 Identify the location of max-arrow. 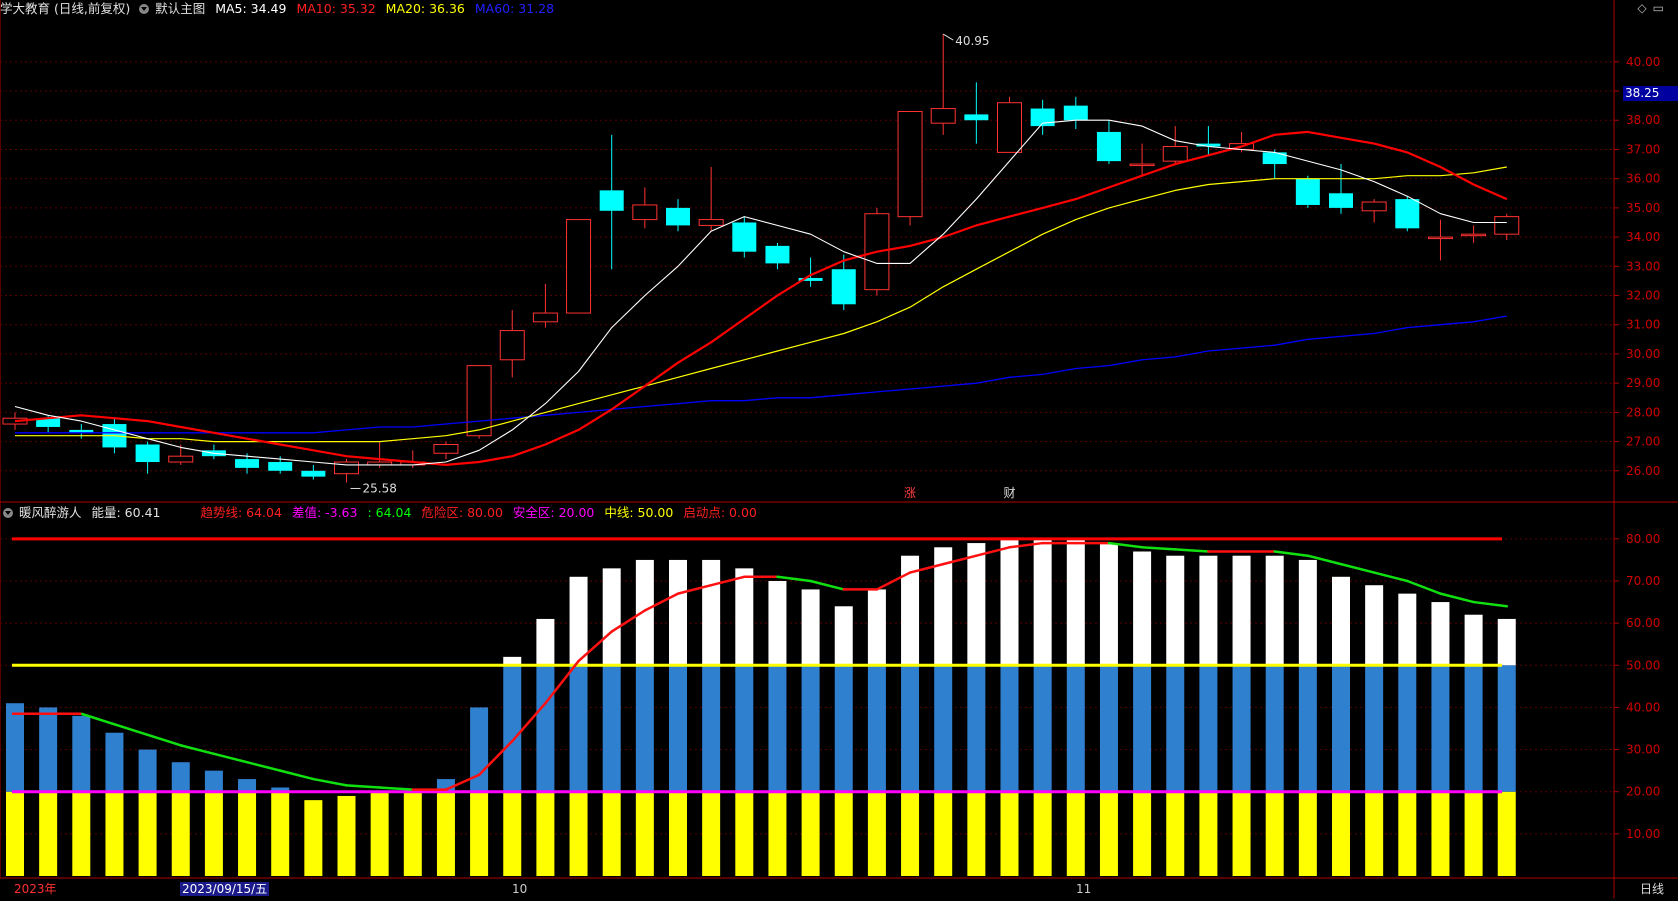
(948, 37).